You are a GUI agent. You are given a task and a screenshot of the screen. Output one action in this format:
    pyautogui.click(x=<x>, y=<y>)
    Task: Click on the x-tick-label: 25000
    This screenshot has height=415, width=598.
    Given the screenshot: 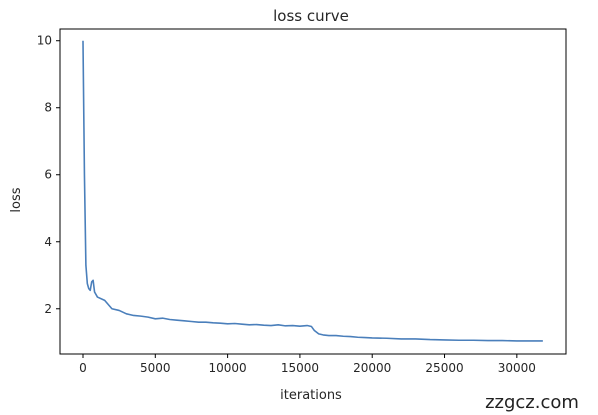 What is the action you would take?
    pyautogui.click(x=444, y=368)
    